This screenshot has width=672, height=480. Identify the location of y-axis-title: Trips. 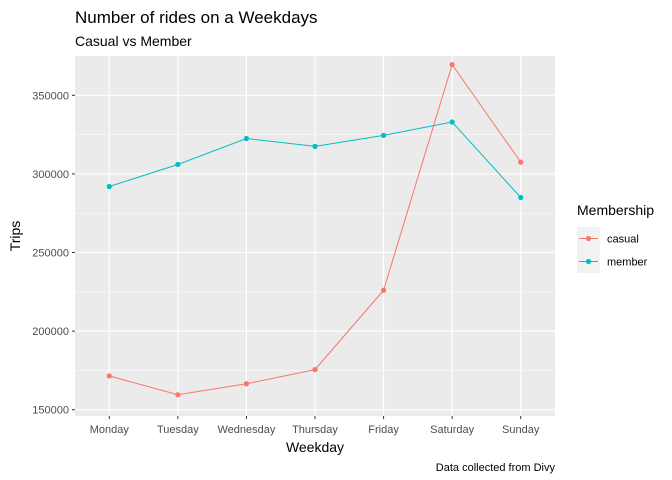
(15, 236).